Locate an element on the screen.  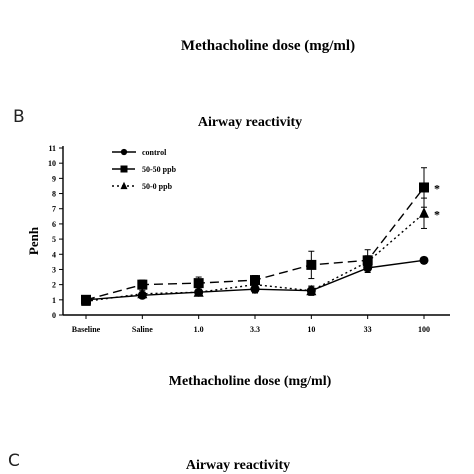
x-tick-label: Baseline is located at coordinates (86, 329).